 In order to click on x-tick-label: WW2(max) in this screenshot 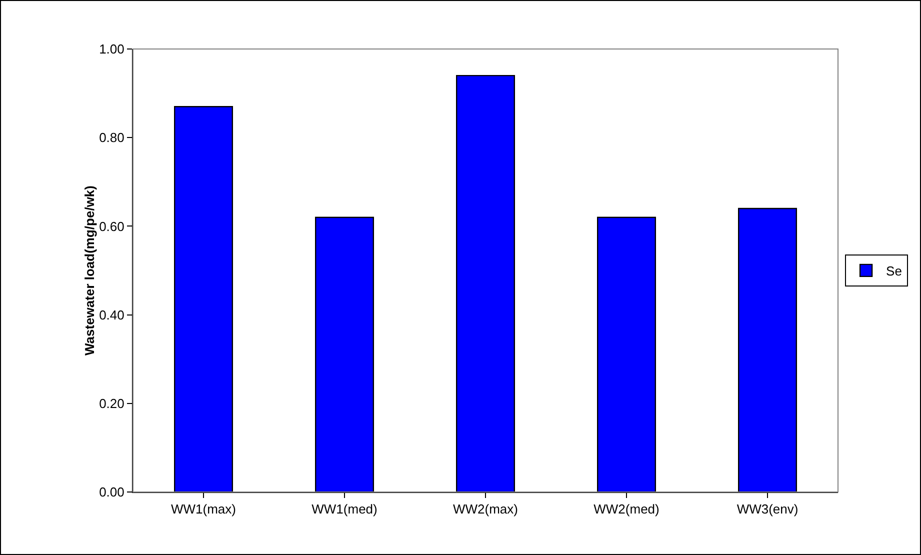, I will do `click(485, 509)`.